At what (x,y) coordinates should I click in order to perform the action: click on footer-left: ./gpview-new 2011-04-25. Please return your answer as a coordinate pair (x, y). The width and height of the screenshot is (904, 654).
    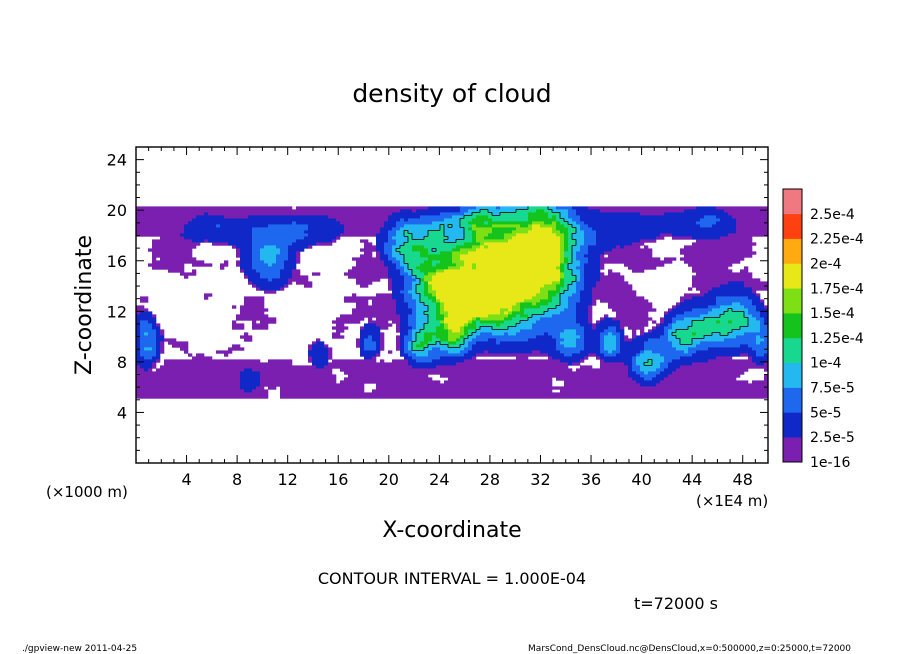
    Looking at the image, I should click on (79, 649).